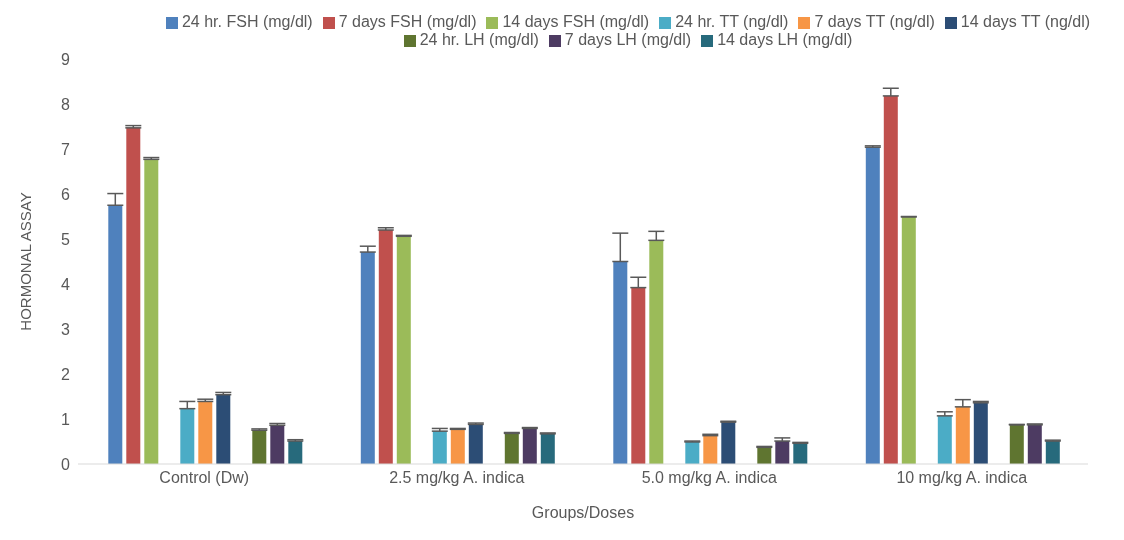 This screenshot has width=1124, height=540. I want to click on legend-label: 24 hr. FSH (mg/dl), so click(247, 21).